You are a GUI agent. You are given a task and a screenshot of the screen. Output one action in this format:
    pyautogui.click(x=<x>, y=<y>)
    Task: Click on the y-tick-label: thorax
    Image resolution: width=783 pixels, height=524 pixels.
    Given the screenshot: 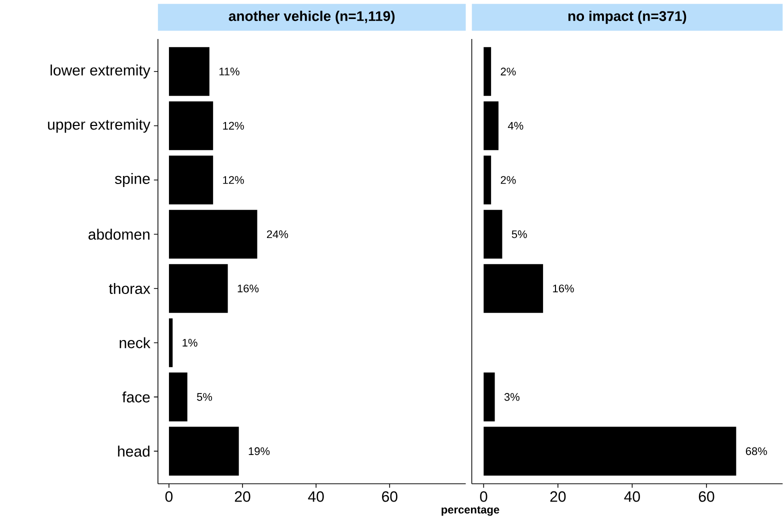 What is the action you would take?
    pyautogui.click(x=129, y=288)
    